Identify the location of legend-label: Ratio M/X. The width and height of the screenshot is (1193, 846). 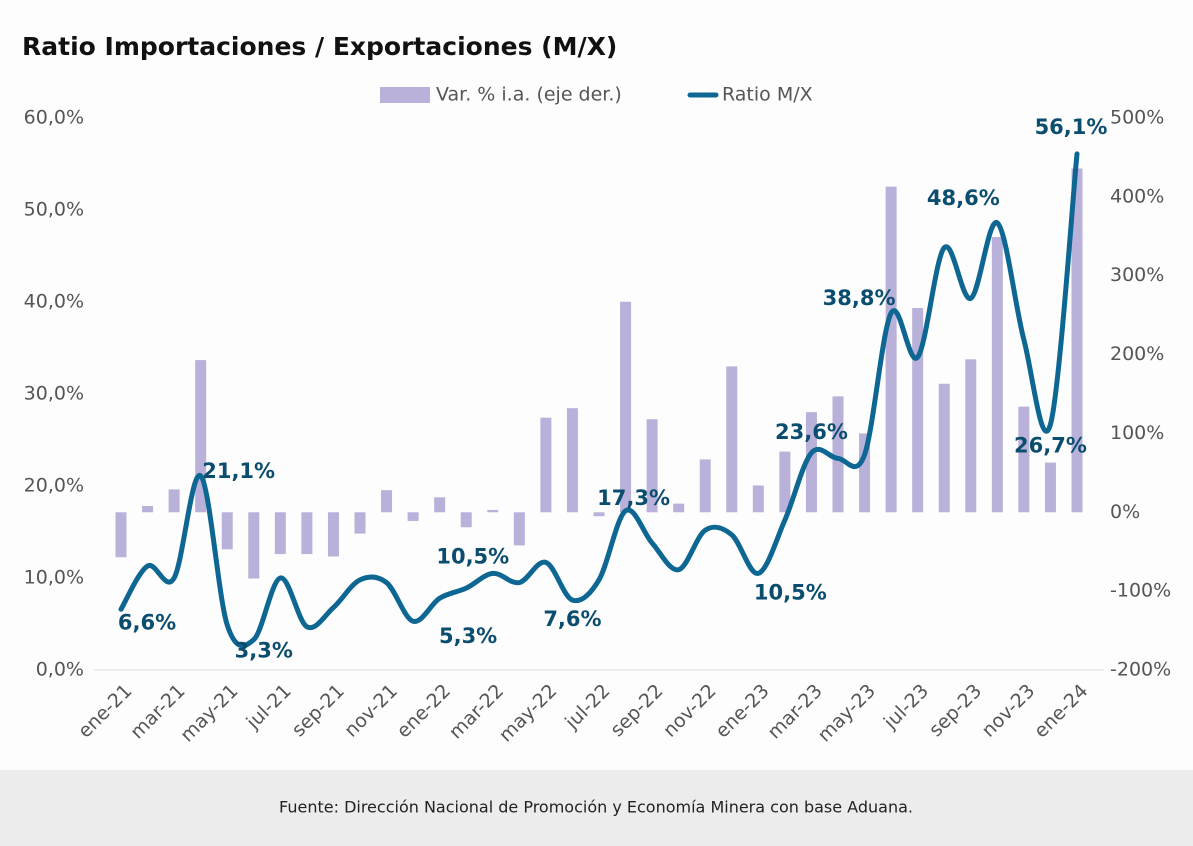
(767, 95).